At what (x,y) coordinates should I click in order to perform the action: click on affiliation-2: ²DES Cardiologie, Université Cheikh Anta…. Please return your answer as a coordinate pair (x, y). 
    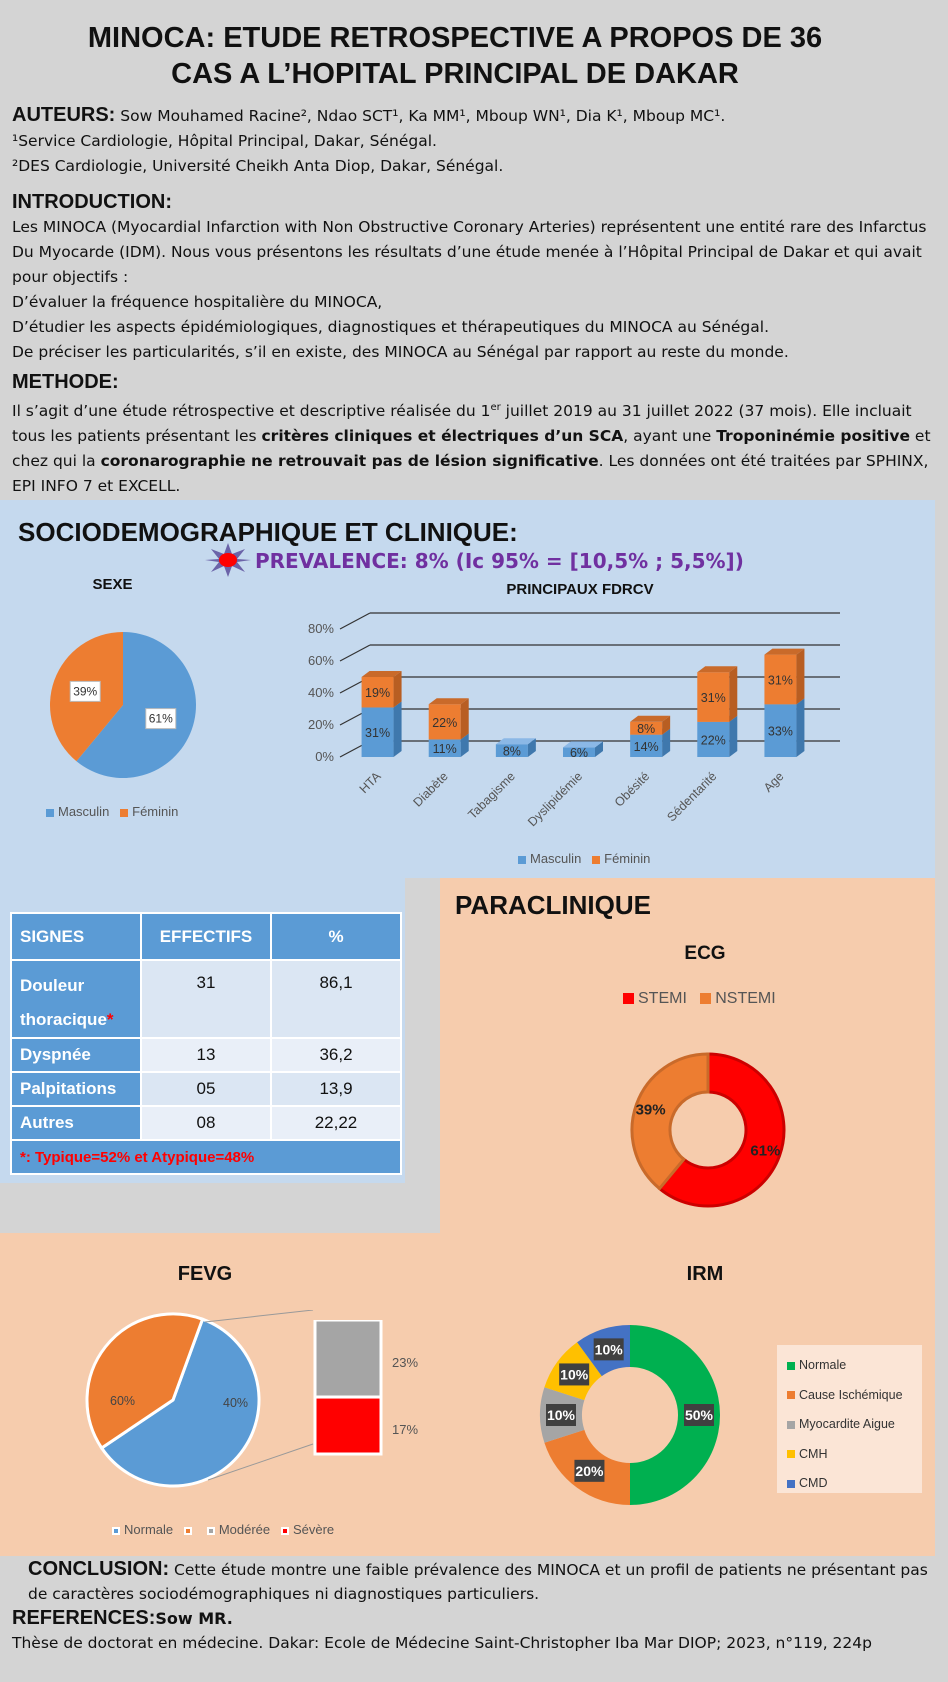
    Looking at the image, I should click on (258, 166).